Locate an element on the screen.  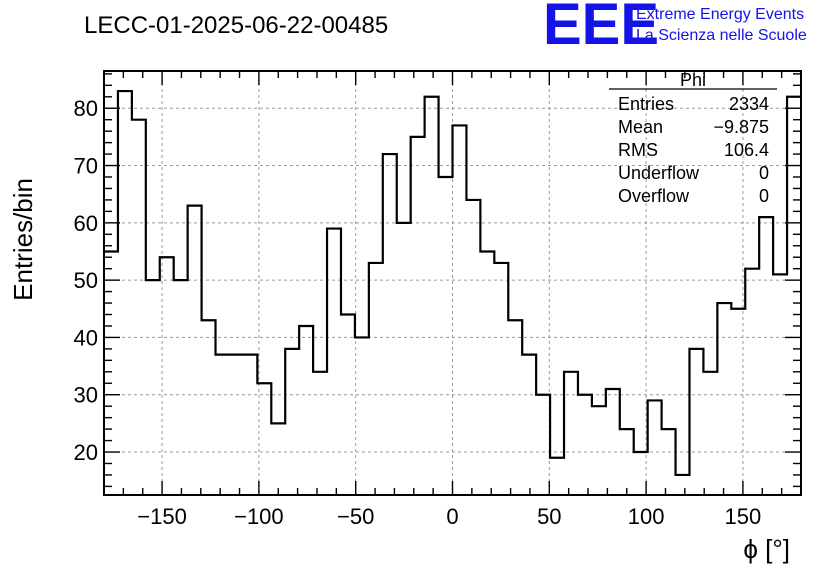
y-tick-label: 70 is located at coordinates (86, 166).